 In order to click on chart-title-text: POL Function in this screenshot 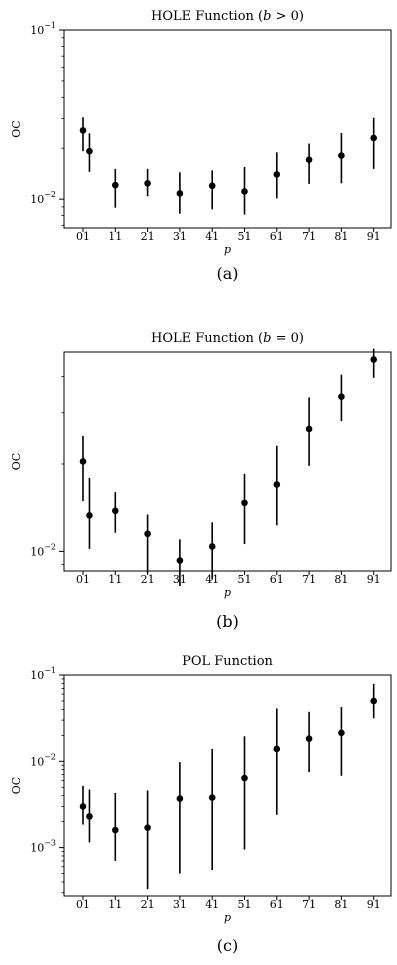, I will do `click(227, 661)`.